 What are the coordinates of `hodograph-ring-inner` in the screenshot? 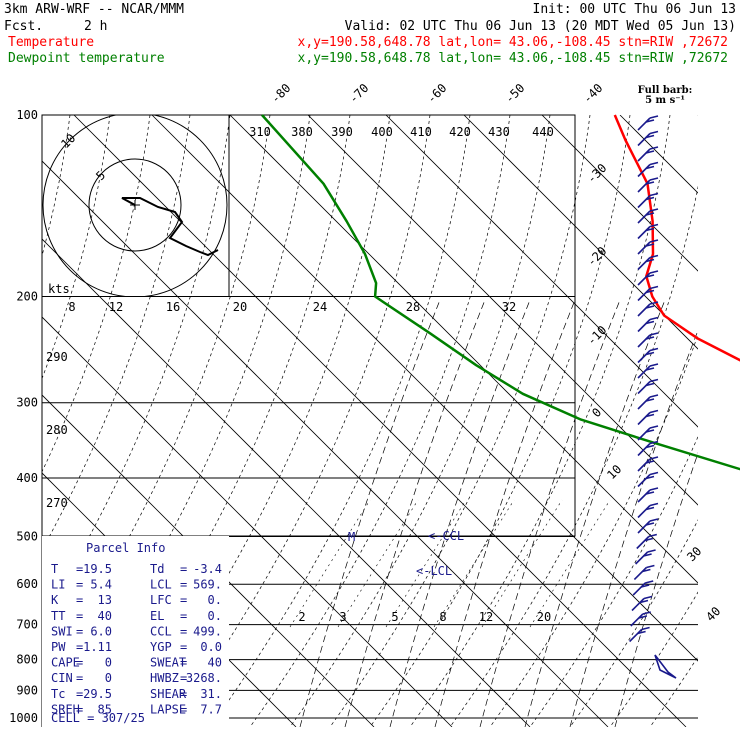 It's located at (135, 205).